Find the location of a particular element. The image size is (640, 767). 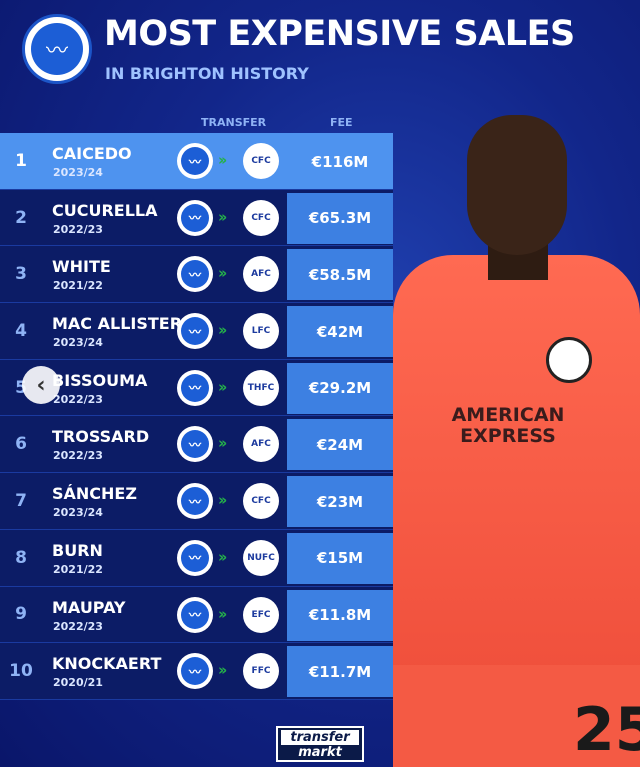

table-row: 2 CUCURELLA 2022/23 〰 ›› CFC €65.3M is located at coordinates (196, 218).